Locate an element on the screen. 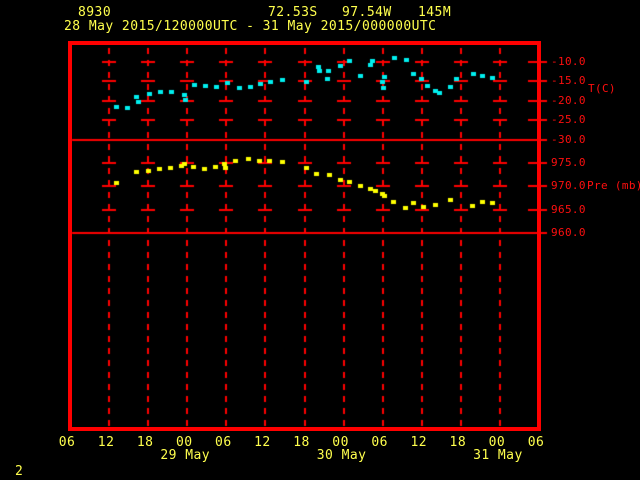 This screenshot has height=480, width=640. temperature-tick-label: -10.0 is located at coordinates (568, 61).